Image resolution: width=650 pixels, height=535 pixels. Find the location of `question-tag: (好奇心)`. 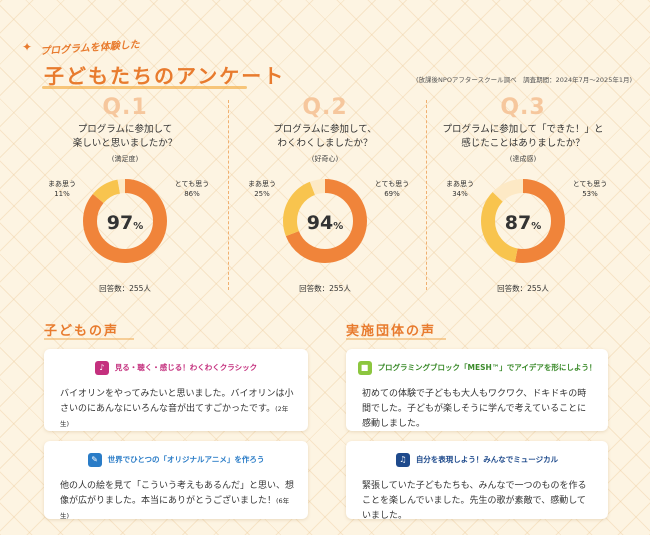

question-tag: (好奇心) is located at coordinates (325, 159).